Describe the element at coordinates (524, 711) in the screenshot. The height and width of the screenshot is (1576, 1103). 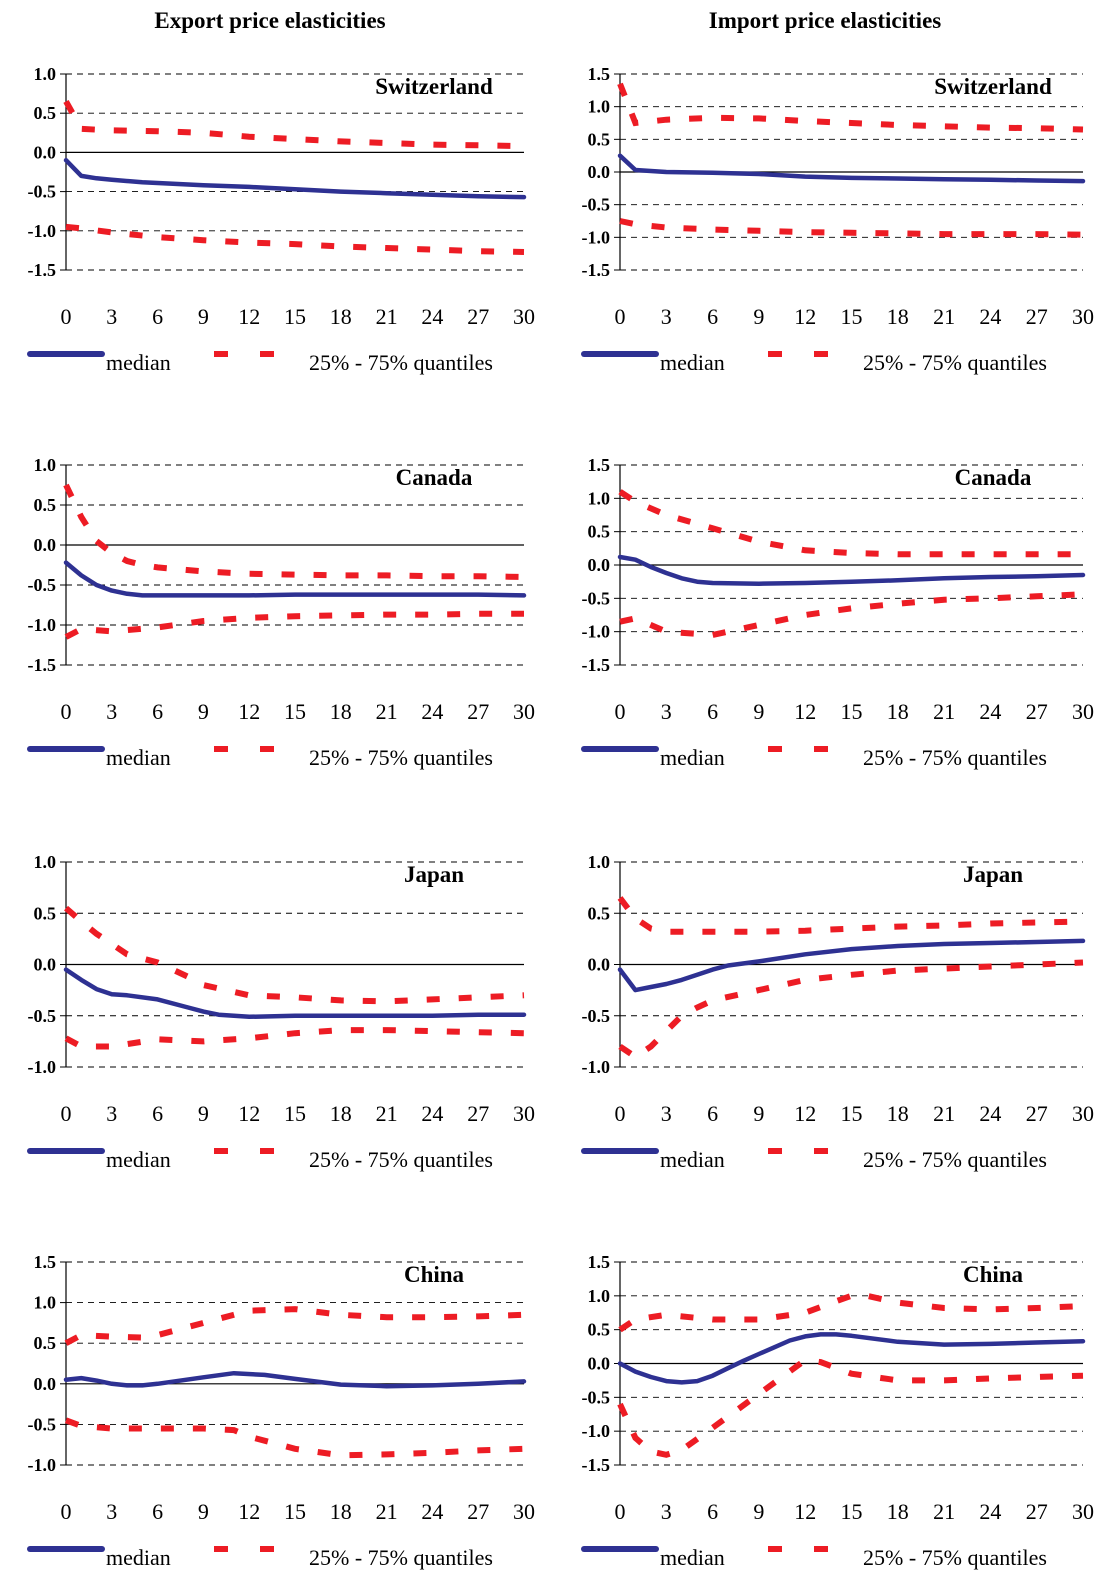
I see `x-tick-label: 30` at that location.